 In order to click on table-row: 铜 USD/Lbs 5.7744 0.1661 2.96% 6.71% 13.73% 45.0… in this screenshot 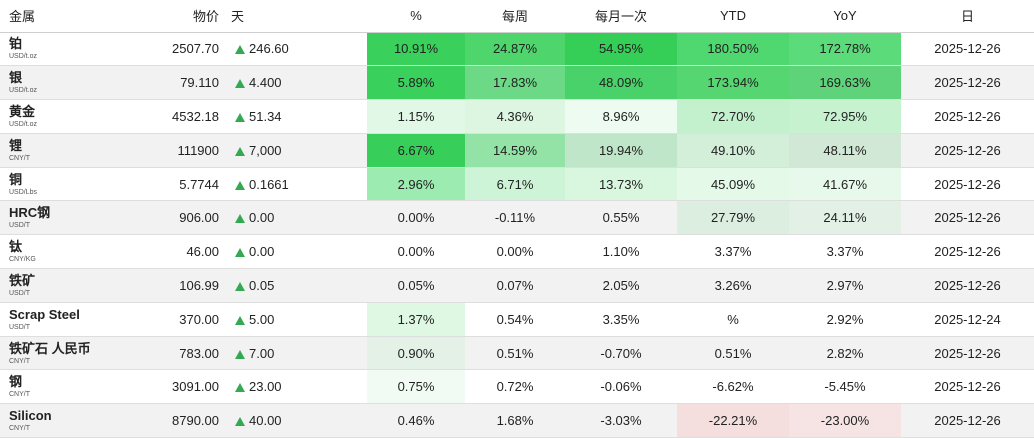, I will do `click(517, 184)`.